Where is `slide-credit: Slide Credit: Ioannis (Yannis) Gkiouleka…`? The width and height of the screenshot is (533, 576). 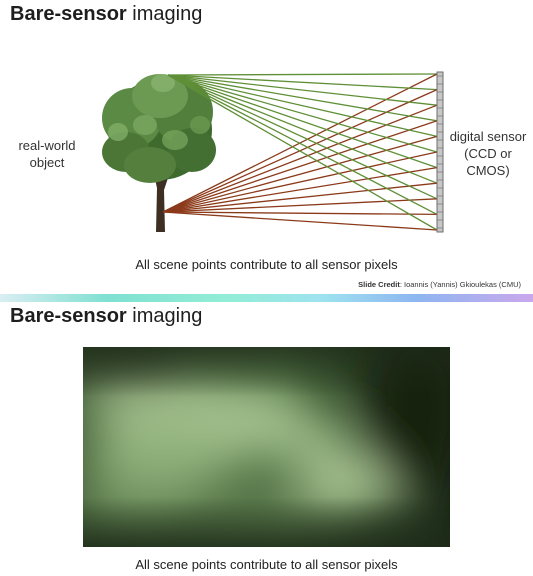
slide-credit: Slide Credit: Ioannis (Yannis) Gkiouleka… is located at coordinates (439, 284).